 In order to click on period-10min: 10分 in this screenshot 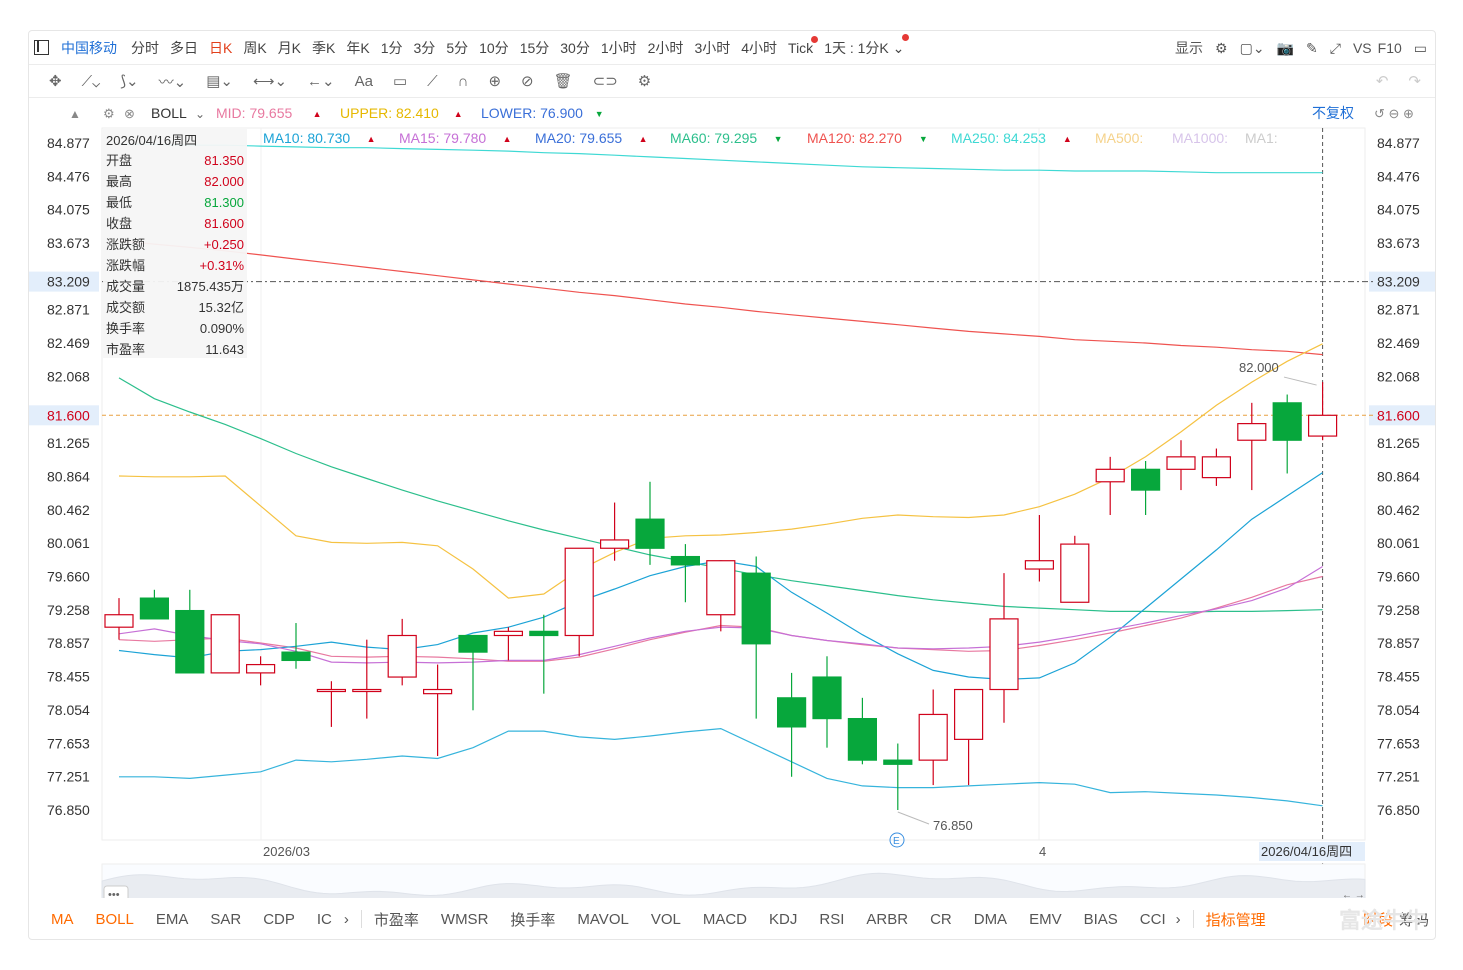, I will do `click(494, 47)`.